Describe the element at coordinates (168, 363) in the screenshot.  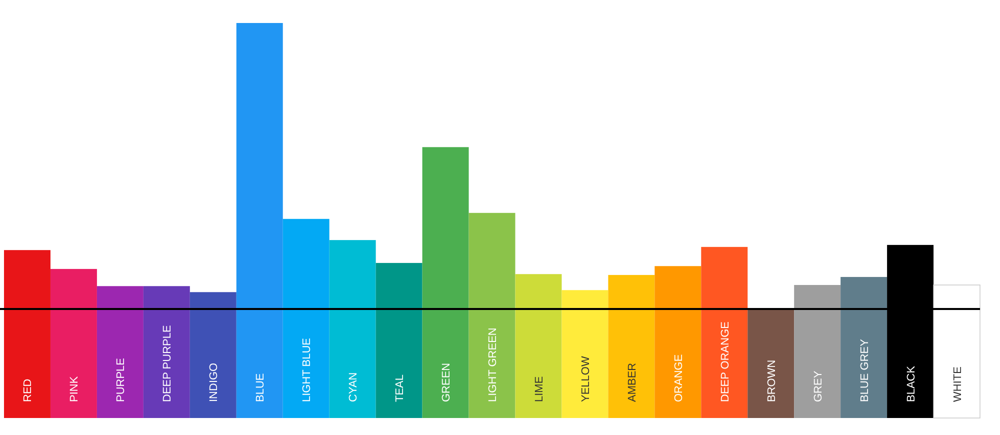
I see `x-tick-label: DEEP PURPLE` at that location.